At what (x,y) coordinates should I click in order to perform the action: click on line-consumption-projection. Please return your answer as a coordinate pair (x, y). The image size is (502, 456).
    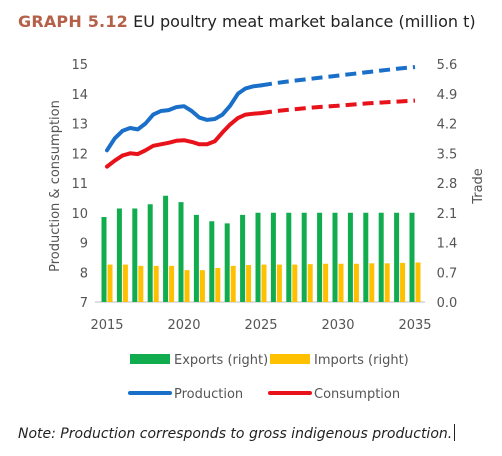
    Looking at the image, I should click on (338, 107).